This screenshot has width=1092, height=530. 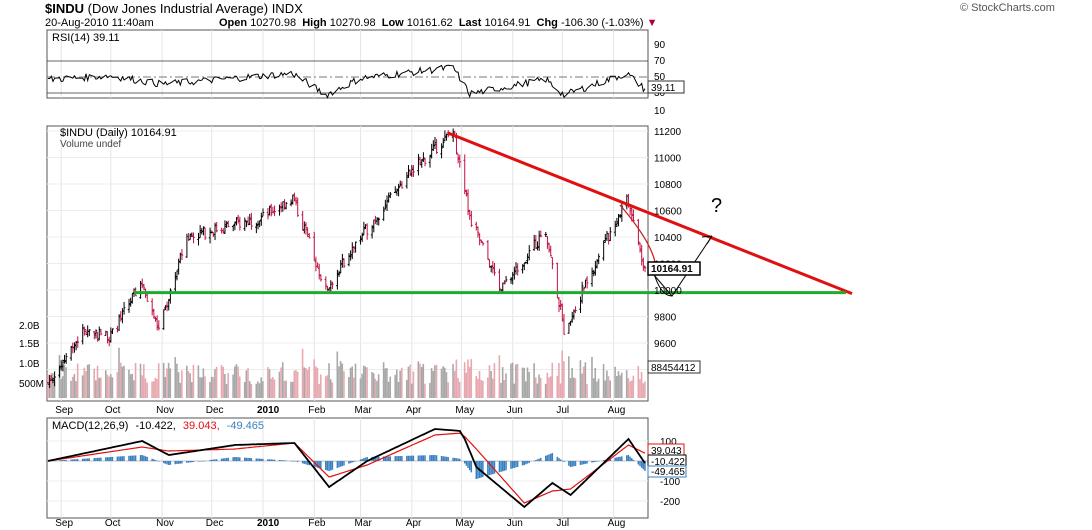 What do you see at coordinates (674, 367) in the screenshot?
I see `volume-value-box` at bounding box center [674, 367].